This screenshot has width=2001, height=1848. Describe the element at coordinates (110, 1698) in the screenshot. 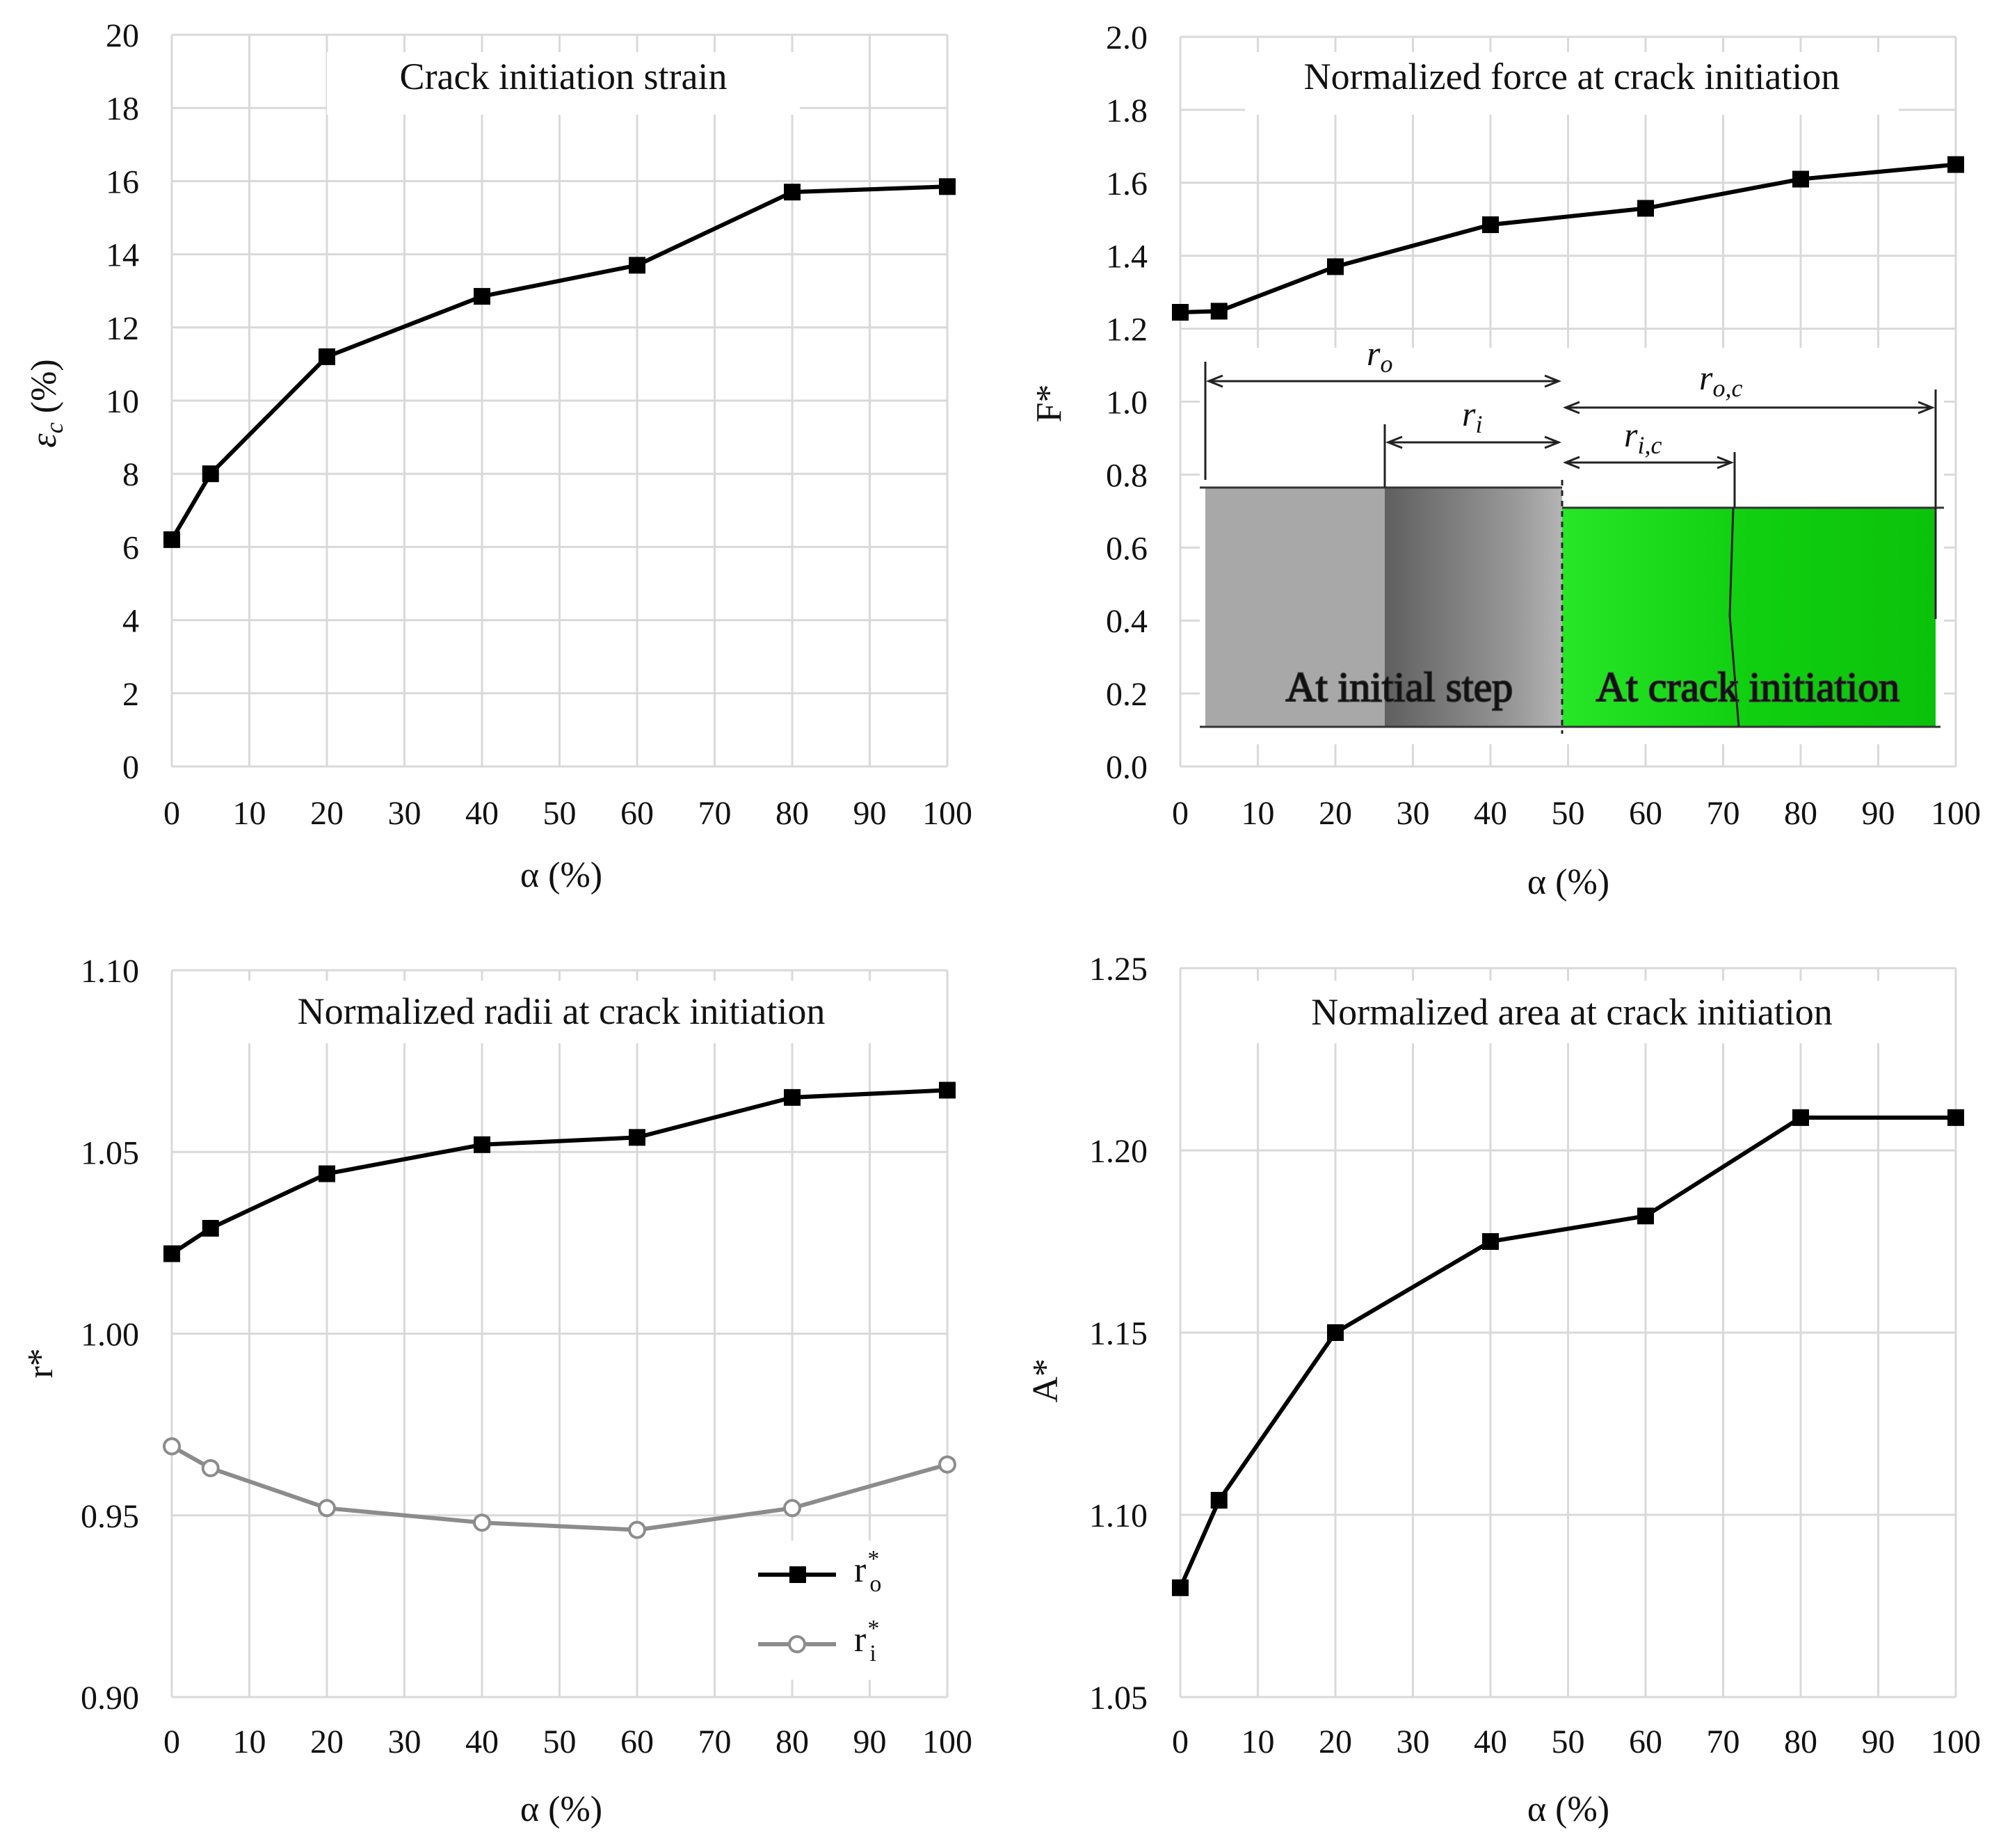

I see `y-tick-label: 0.90` at that location.